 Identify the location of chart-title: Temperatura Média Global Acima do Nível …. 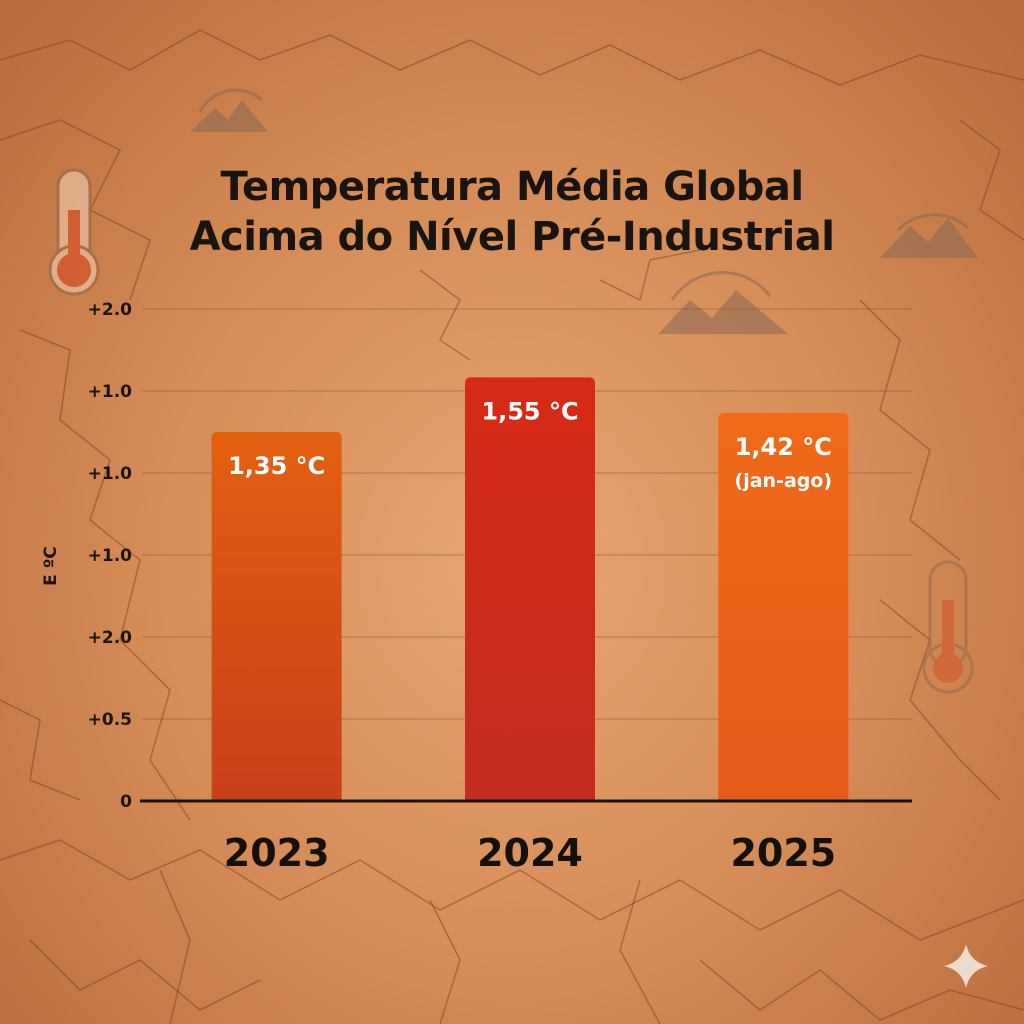
(512, 212).